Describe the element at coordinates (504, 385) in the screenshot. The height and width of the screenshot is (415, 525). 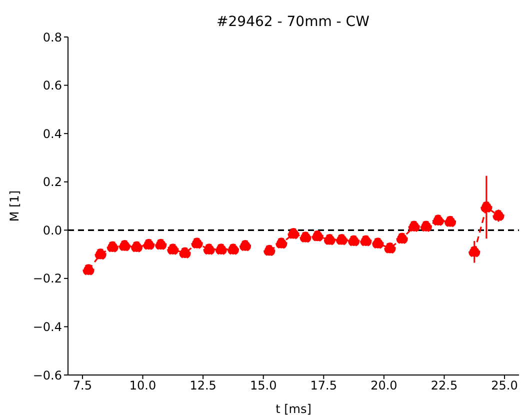
I see `x-tick-label: 25.0` at that location.